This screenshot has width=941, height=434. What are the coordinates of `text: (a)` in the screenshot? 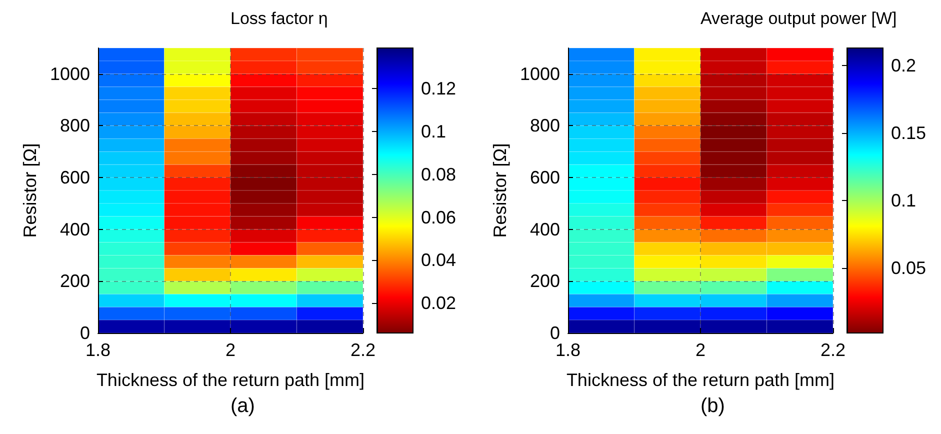 It's located at (242, 406).